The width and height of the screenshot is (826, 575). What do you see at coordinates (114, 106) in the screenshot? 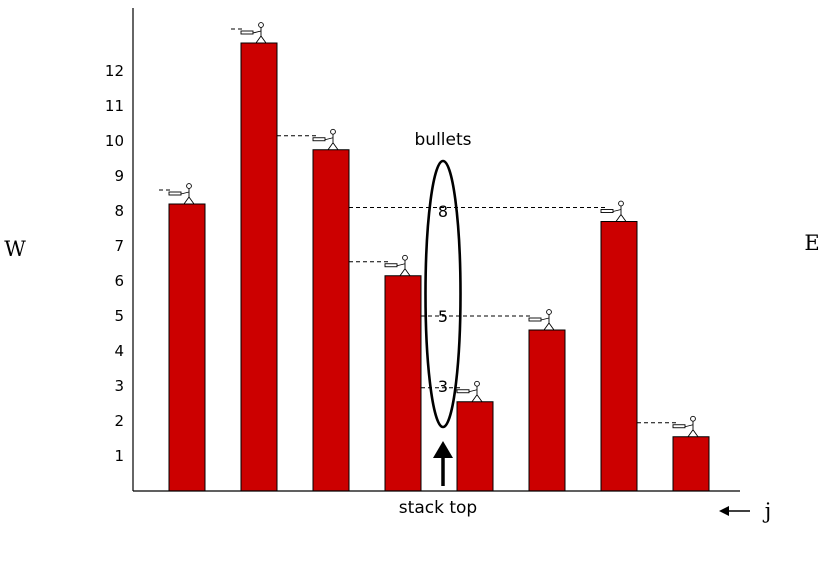
I see `y-tick-label: 11` at bounding box center [114, 106].